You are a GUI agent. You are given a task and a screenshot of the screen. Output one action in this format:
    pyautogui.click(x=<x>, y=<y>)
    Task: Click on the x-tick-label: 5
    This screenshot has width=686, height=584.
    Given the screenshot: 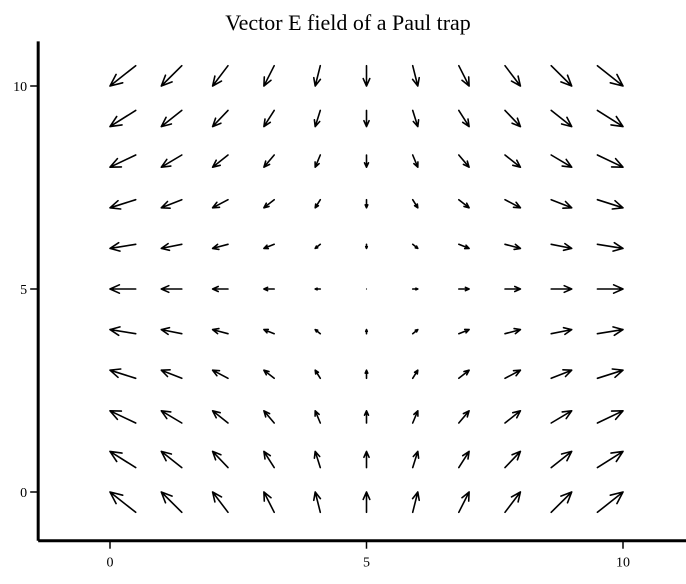 What is the action you would take?
    pyautogui.click(x=366, y=563)
    